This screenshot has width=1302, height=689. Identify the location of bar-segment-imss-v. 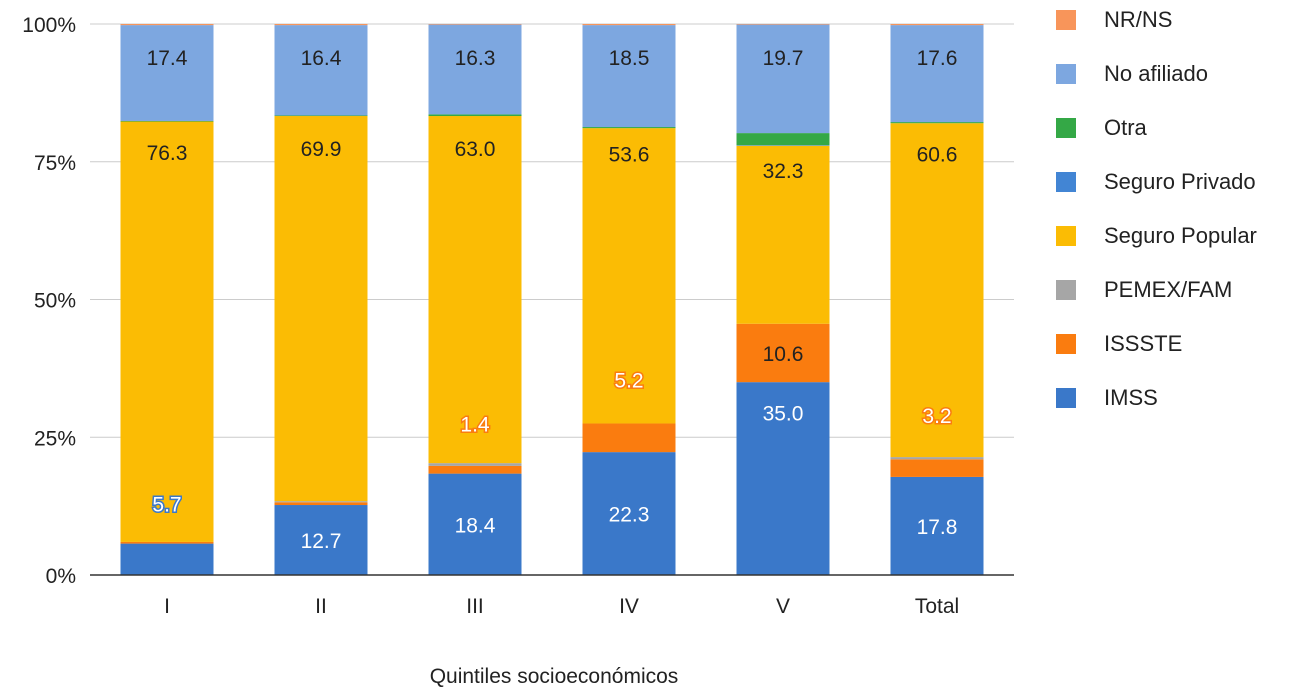
(783, 478).